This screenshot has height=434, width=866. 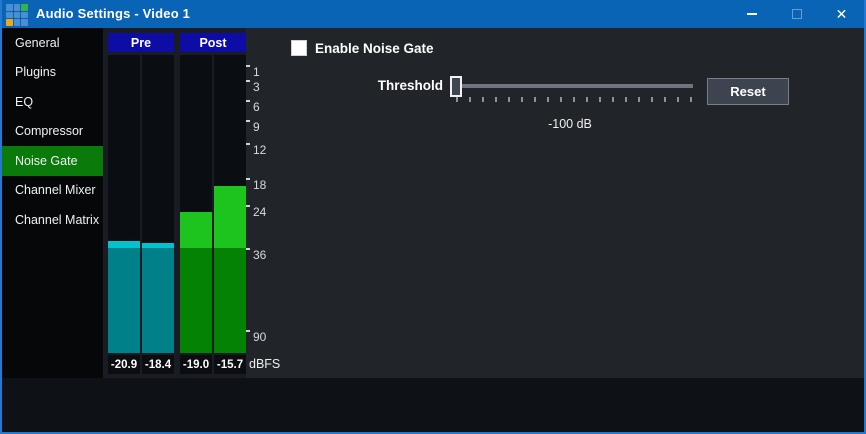 I want to click on meter-value: -15.7, so click(x=230, y=364).